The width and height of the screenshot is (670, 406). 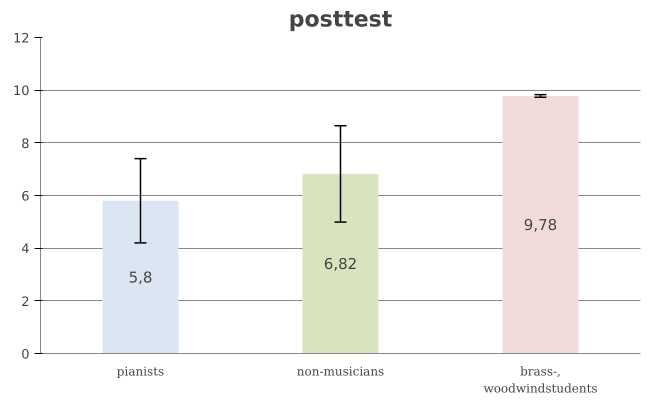 I want to click on x-tick-label: non-musicians, so click(x=340, y=371).